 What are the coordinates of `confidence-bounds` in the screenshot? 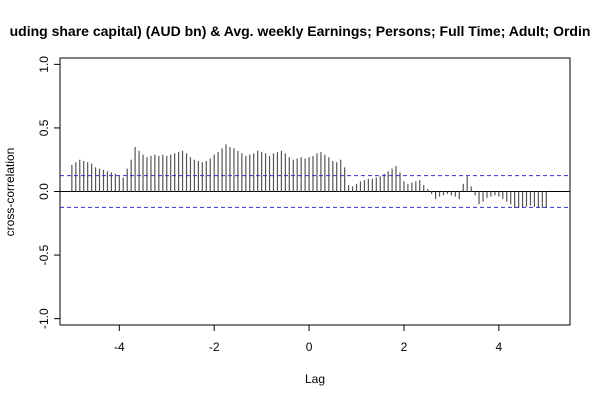 It's located at (315, 191).